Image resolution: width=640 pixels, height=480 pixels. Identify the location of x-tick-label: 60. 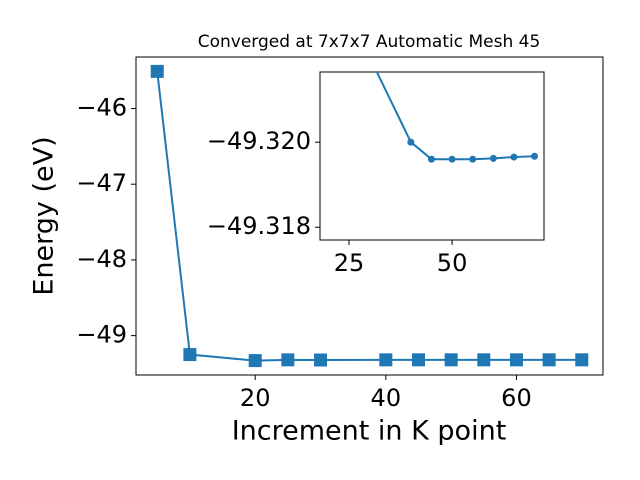
(516, 398).